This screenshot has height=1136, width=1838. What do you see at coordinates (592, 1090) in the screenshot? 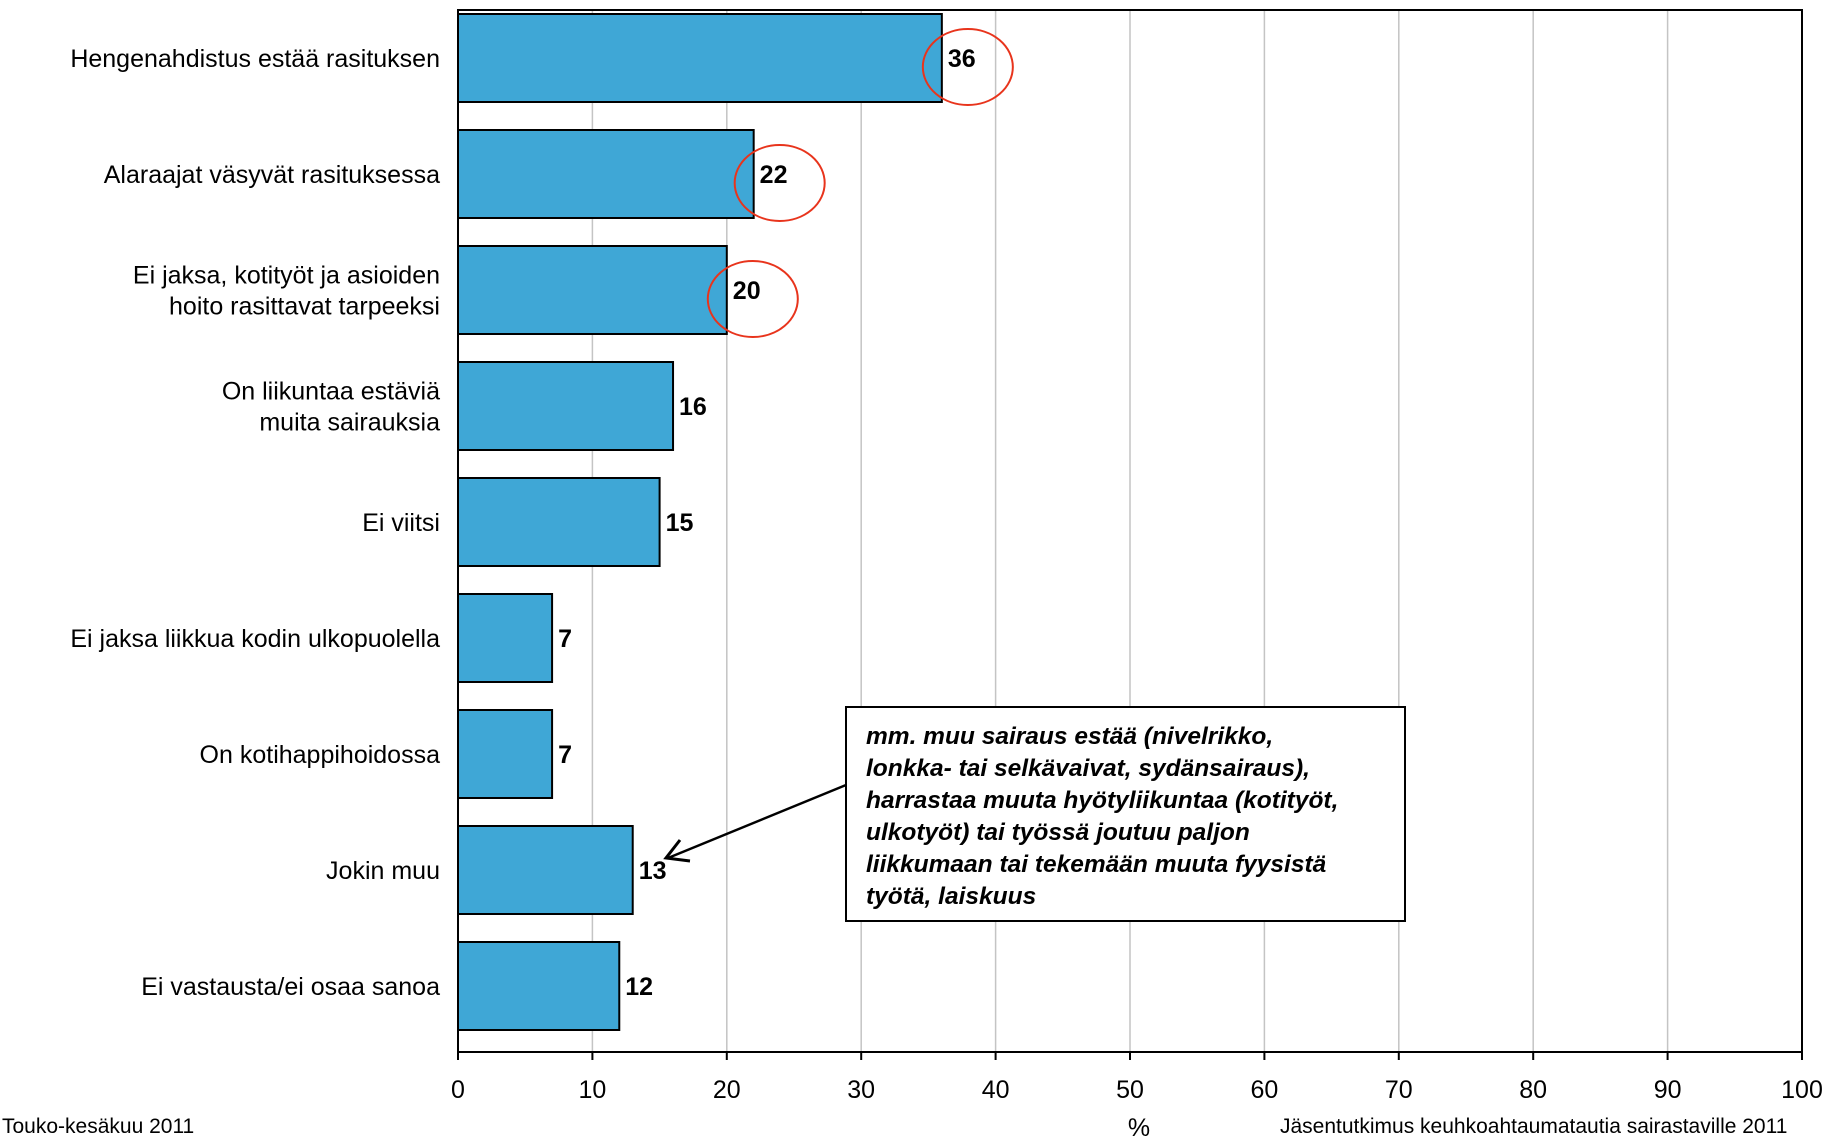
I see `x-tick-label: 10` at bounding box center [592, 1090].